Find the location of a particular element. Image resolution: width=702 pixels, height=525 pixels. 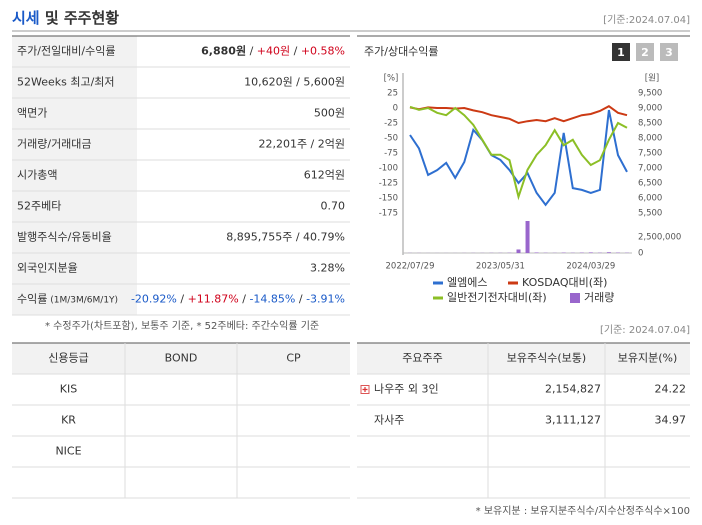

y2-tick-label: 7,500 is located at coordinates (650, 154).